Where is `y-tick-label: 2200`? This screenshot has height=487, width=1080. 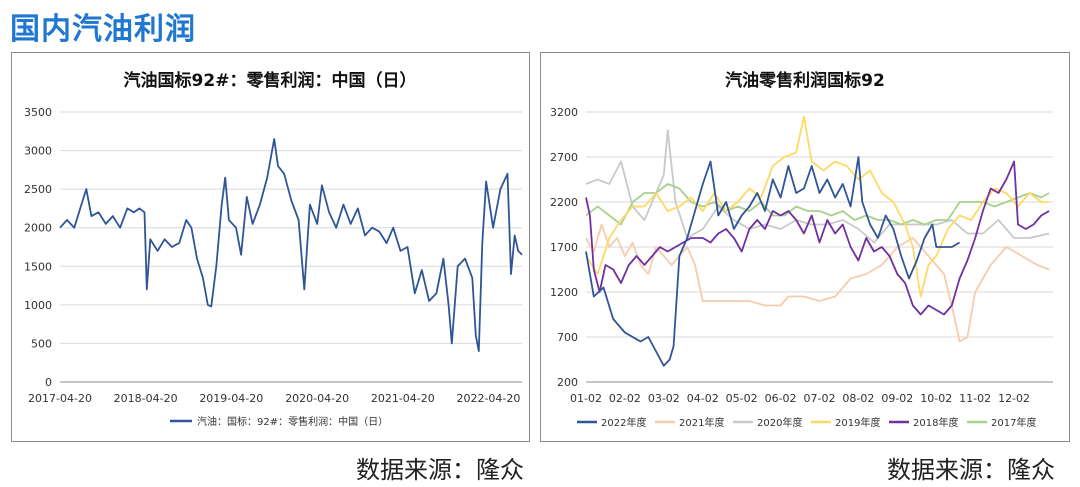 y-tick-label: 2200 is located at coordinates (564, 202).